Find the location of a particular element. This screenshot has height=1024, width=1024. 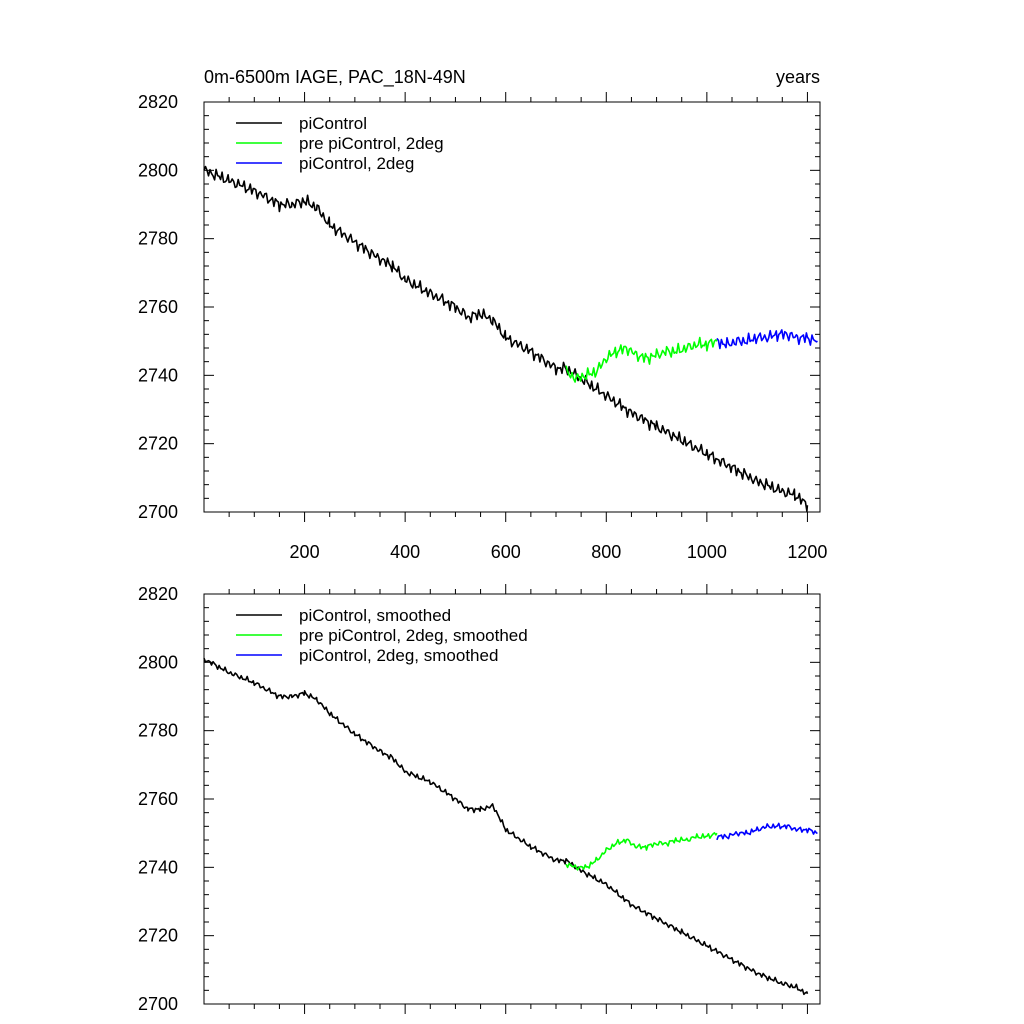

x-tick-label: 1200 is located at coordinates (807, 552).